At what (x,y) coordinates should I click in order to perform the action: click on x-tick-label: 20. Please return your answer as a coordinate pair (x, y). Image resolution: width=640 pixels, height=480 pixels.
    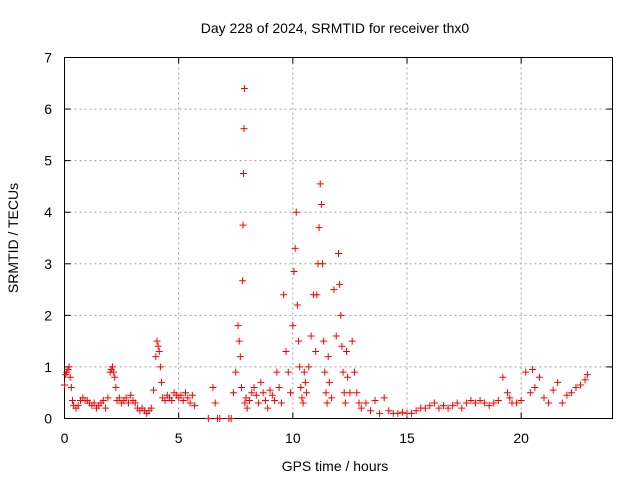
    Looking at the image, I should click on (521, 438).